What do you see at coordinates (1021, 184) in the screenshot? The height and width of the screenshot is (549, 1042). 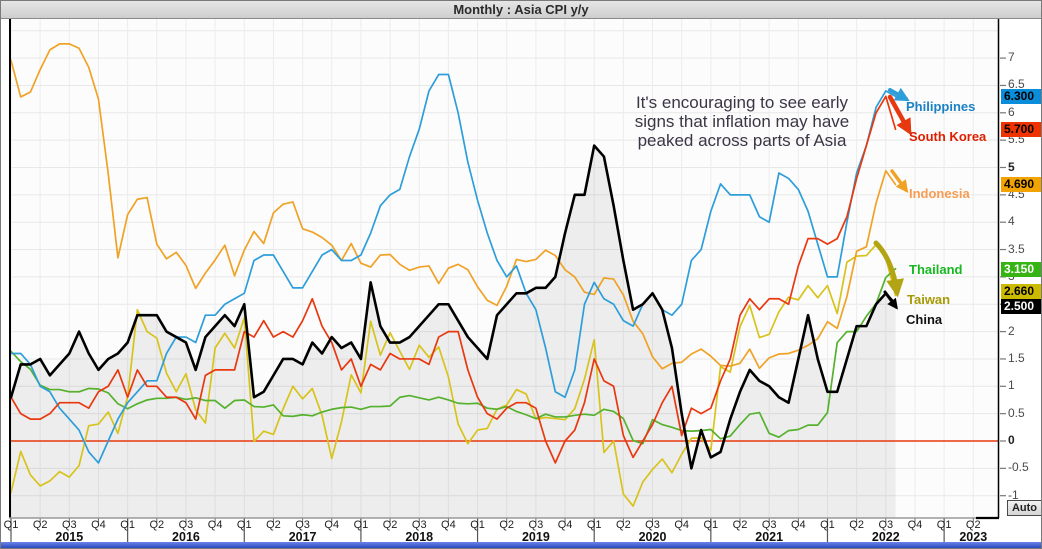 I see `last-value-badge-indonesia: 4.690` at bounding box center [1021, 184].